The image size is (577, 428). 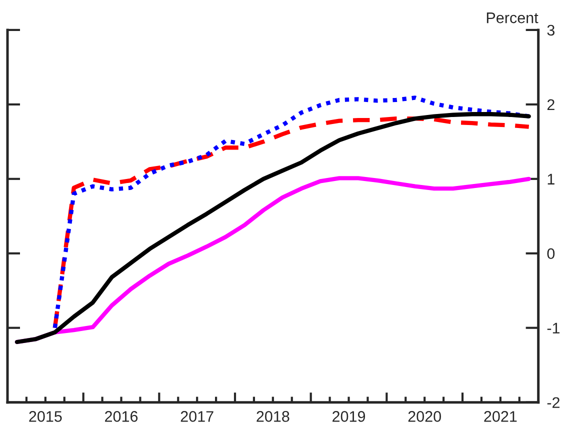 What do you see at coordinates (553, 328) in the screenshot?
I see `y-tick-label: -1` at bounding box center [553, 328].